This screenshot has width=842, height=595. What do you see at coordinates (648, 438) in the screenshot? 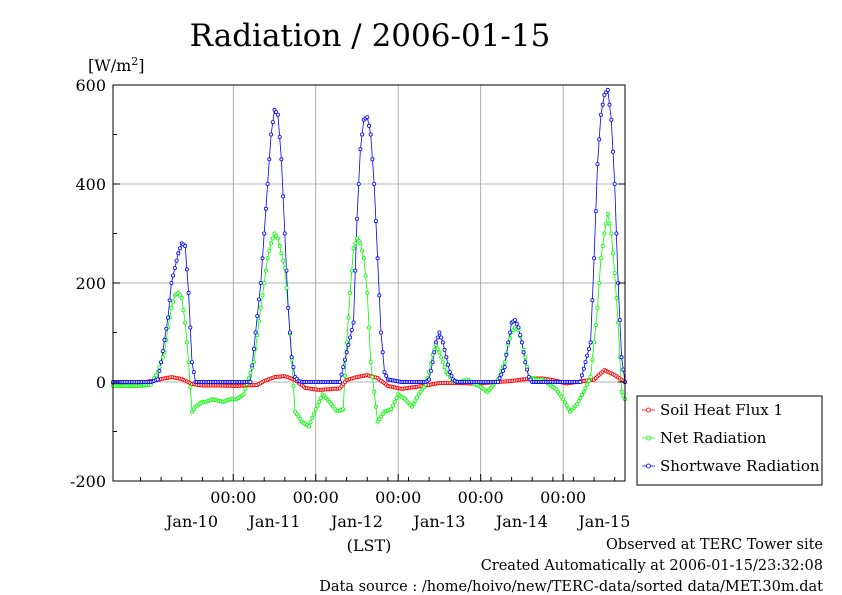
I see `legend-marker` at bounding box center [648, 438].